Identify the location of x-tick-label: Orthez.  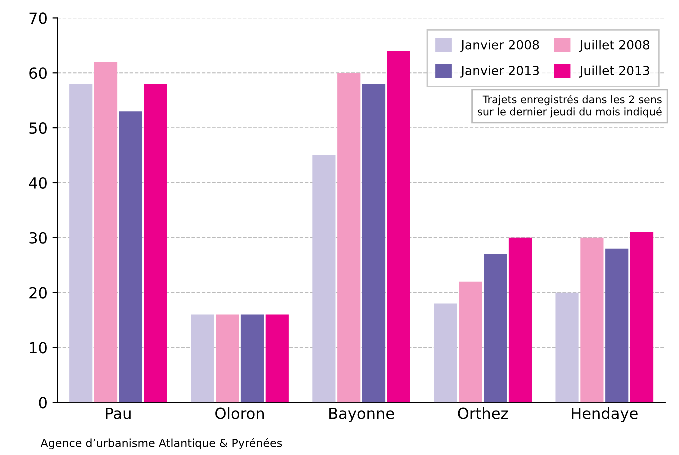
(483, 414).